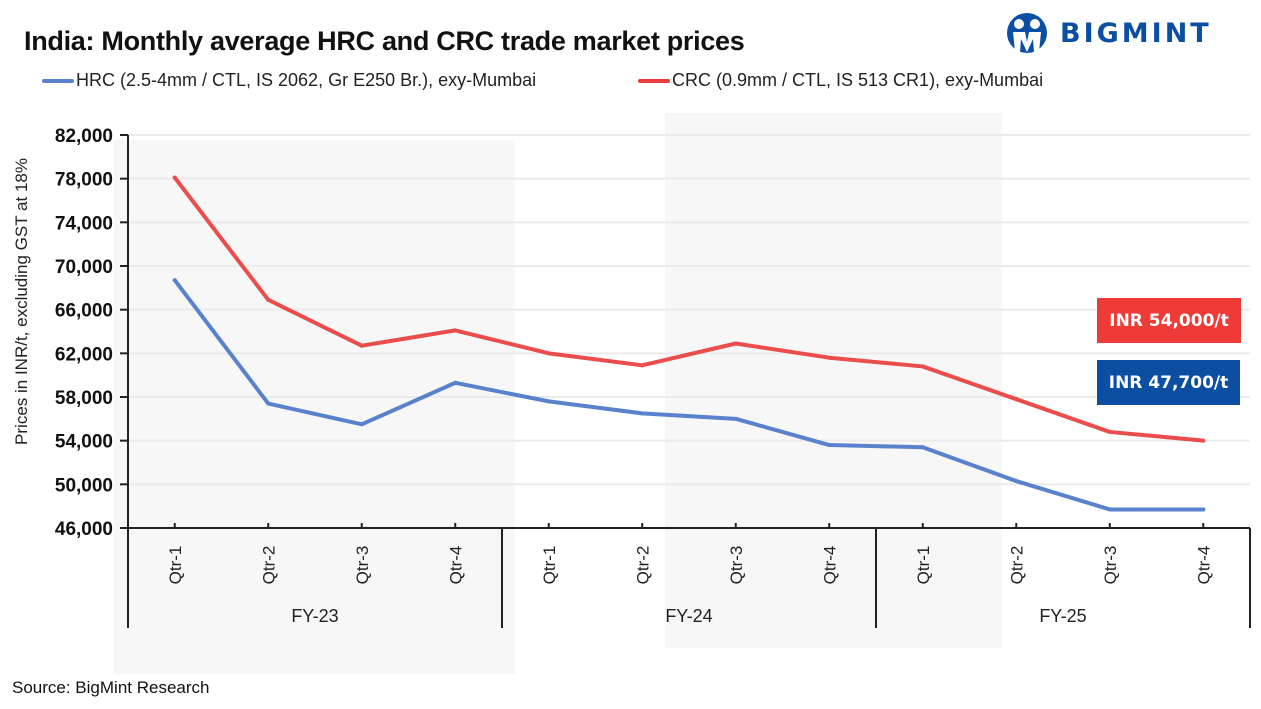 This screenshot has width=1261, height=709. I want to click on group-label: FY-25, so click(1062, 616).